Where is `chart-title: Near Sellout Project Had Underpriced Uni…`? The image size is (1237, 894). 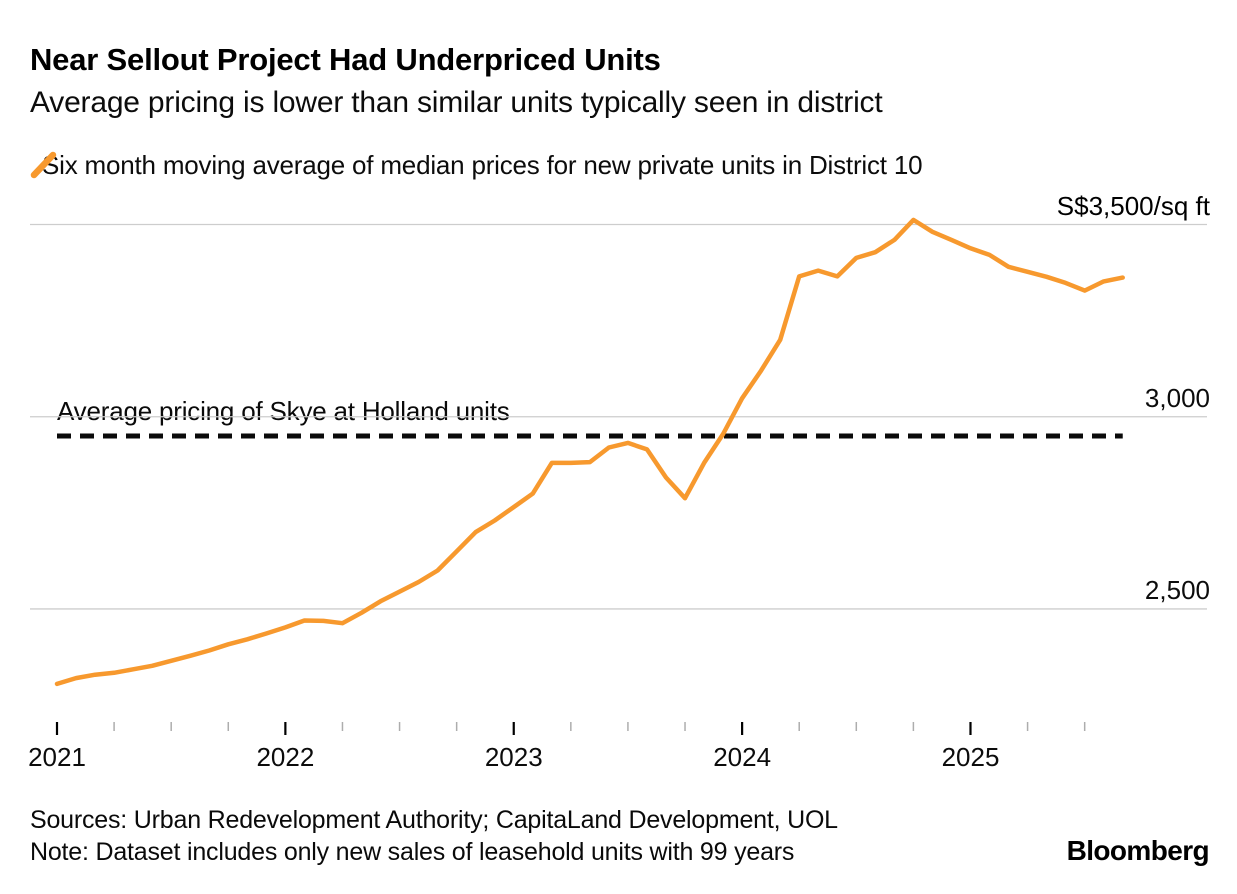
chart-title: Near Sellout Project Had Underpriced Uni… is located at coordinates (345, 59).